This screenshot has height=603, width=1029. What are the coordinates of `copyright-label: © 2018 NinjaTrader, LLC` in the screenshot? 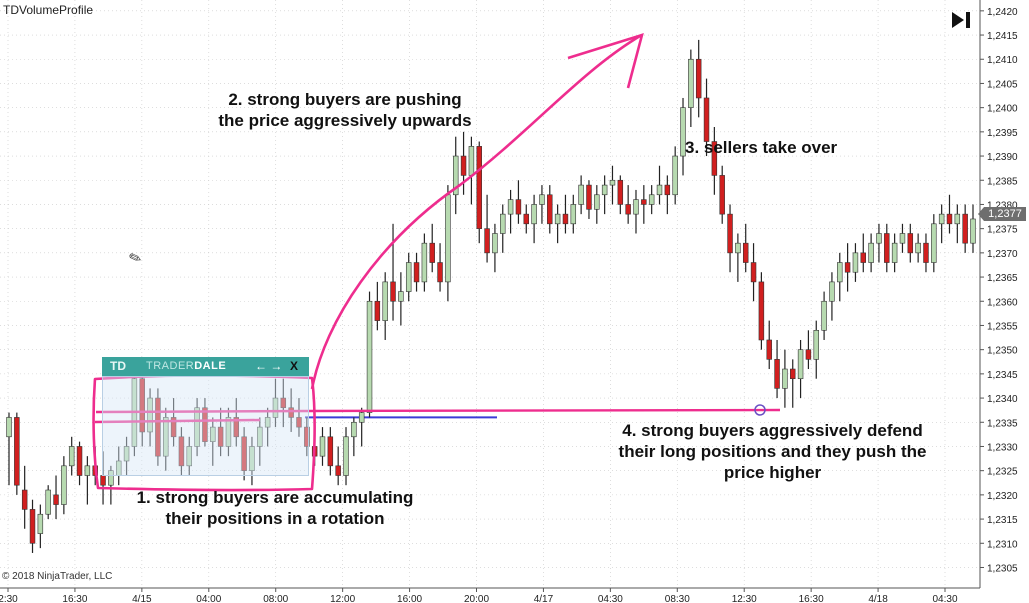 It's located at (57, 576).